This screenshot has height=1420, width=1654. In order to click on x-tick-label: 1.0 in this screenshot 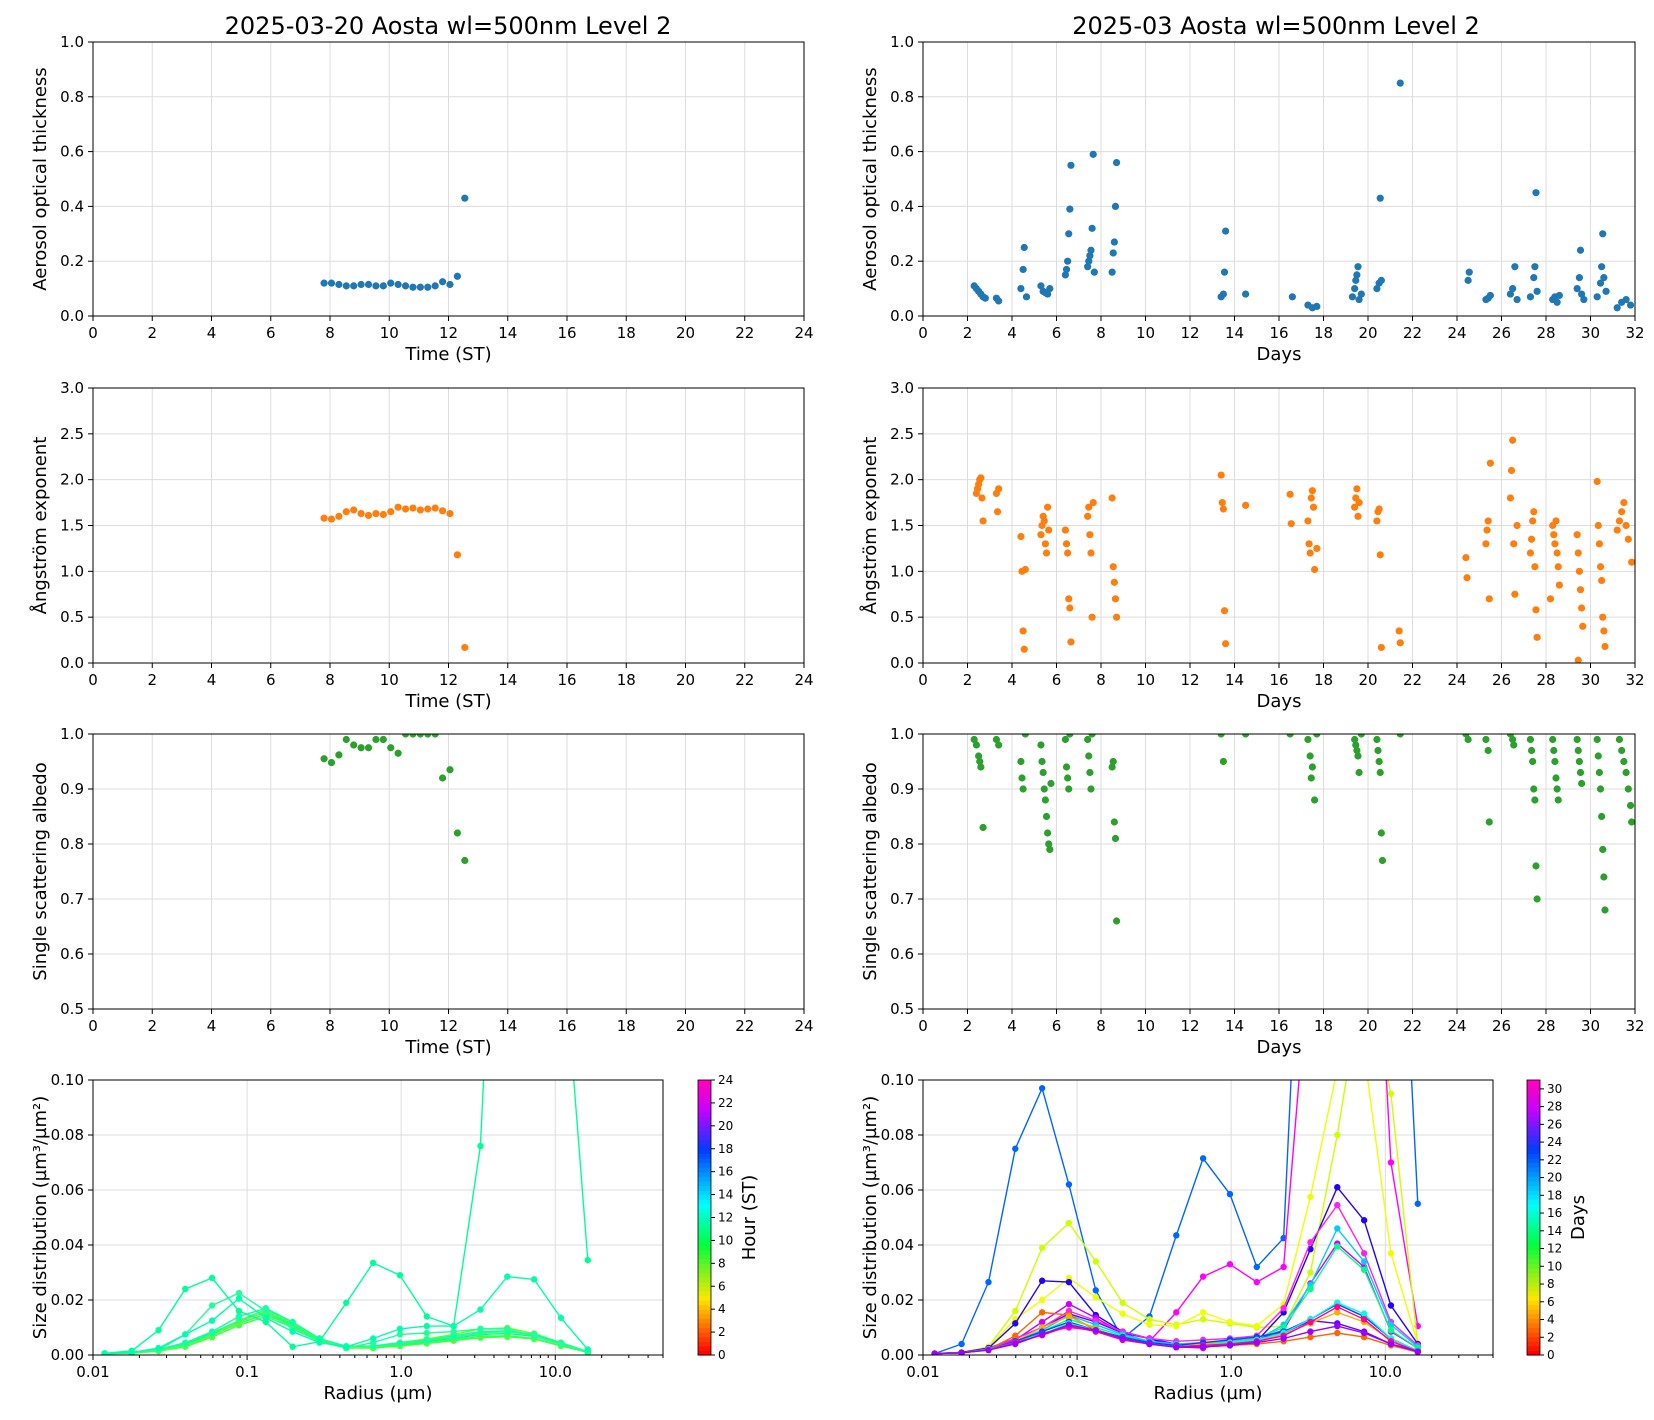, I will do `click(401, 1372)`.